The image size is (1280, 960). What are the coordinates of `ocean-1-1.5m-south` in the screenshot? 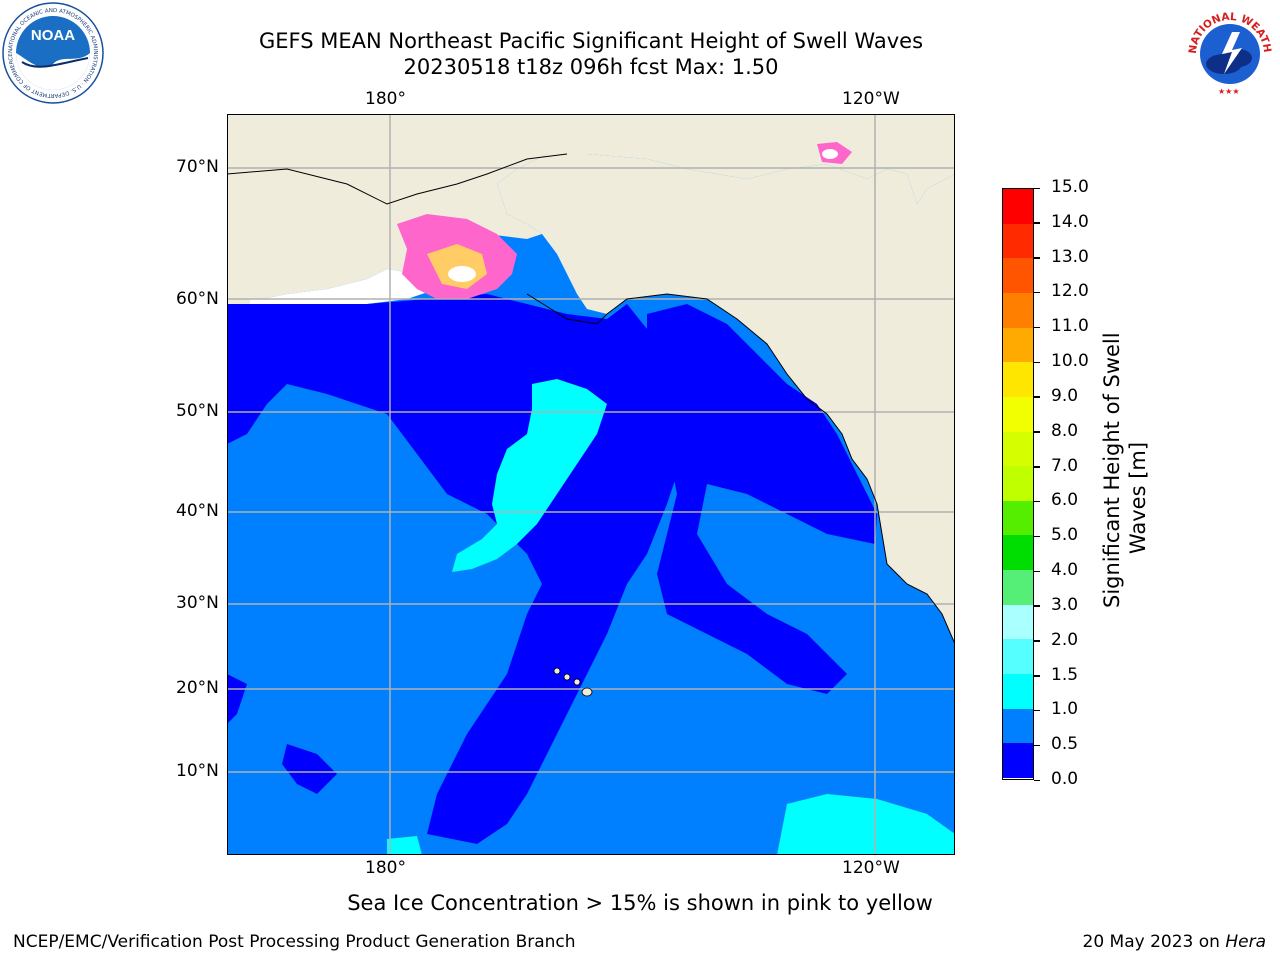 It's located at (866, 824).